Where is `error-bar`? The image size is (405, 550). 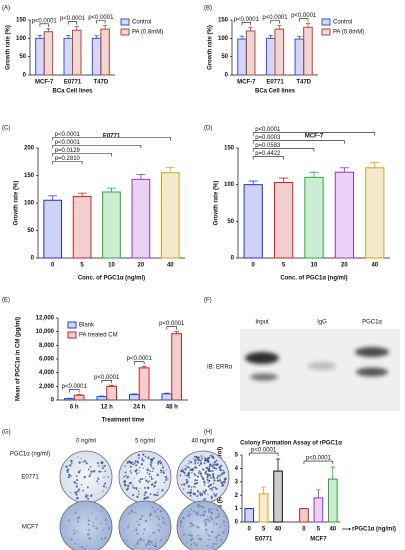
error-bar is located at coordinates (253, 182).